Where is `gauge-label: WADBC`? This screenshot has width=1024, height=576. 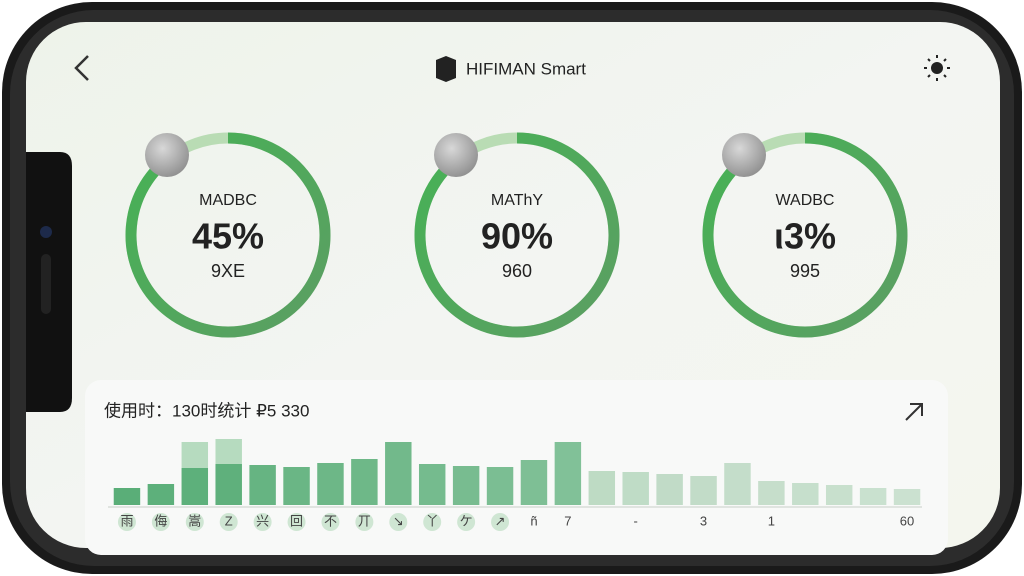 gauge-label: WADBC is located at coordinates (805, 200).